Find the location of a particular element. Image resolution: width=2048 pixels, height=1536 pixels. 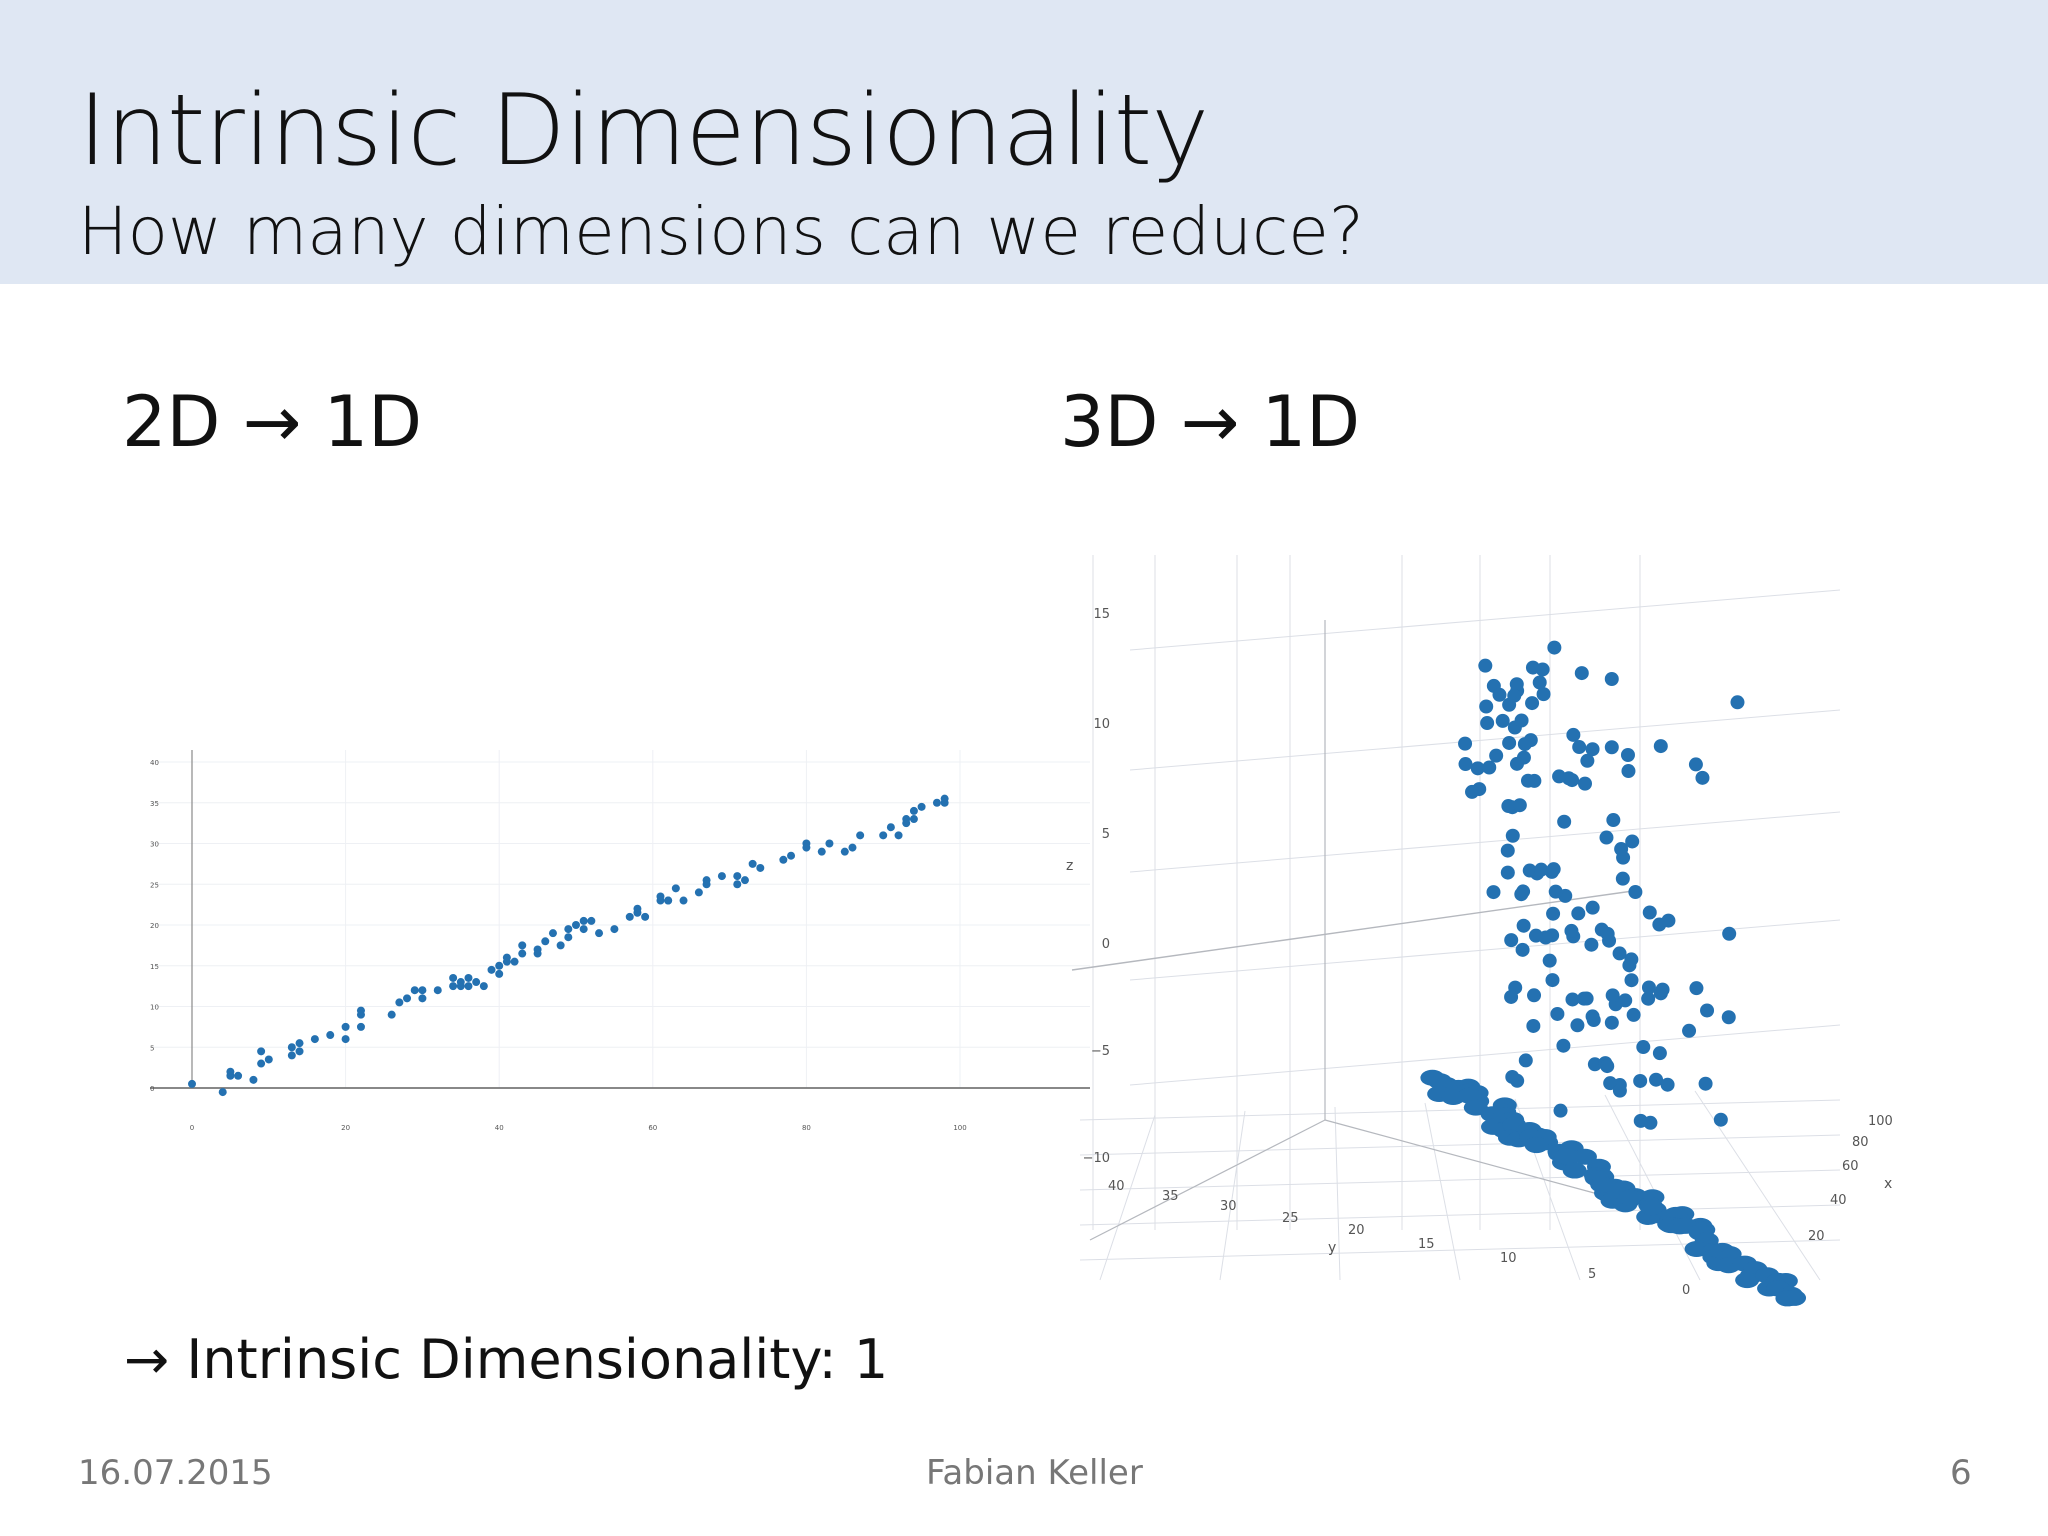

y-tick-label: 5 is located at coordinates (1592, 1274).